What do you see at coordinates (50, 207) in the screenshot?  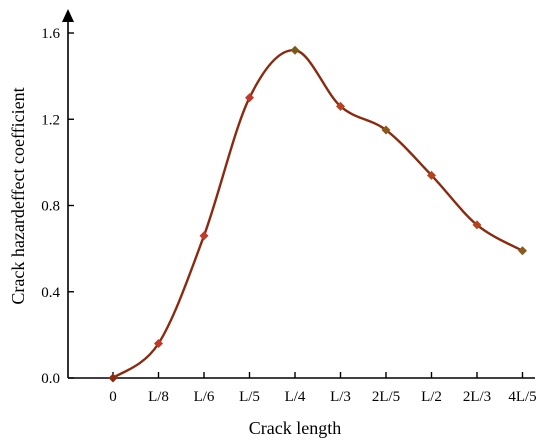 I see `y-tick-label: 0.8` at bounding box center [50, 207].